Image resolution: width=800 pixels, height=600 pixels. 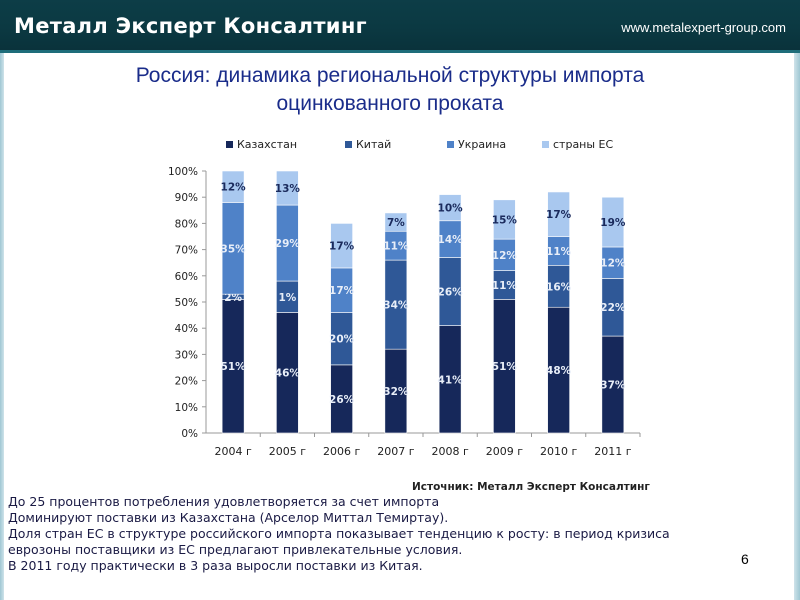 I want to click on y-tick-label: 80%, so click(x=186, y=224).